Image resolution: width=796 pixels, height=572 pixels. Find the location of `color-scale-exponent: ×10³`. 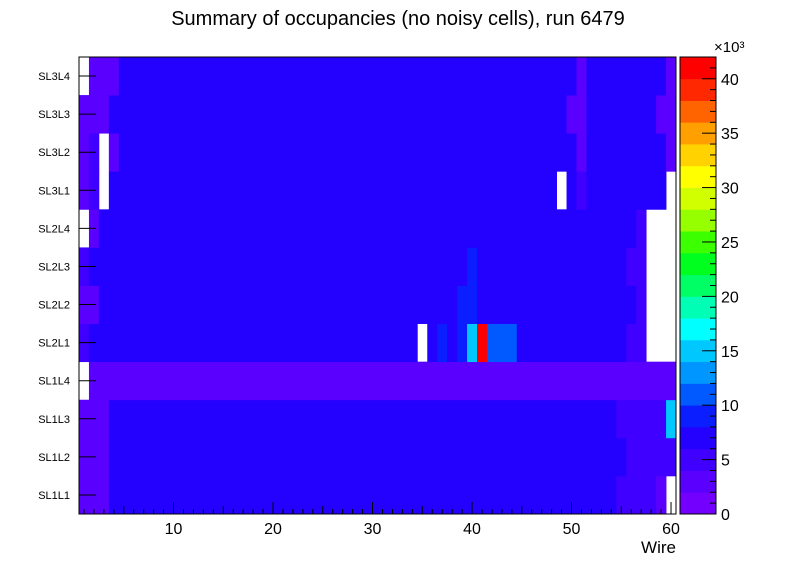

color-scale-exponent: ×10³ is located at coordinates (729, 47).